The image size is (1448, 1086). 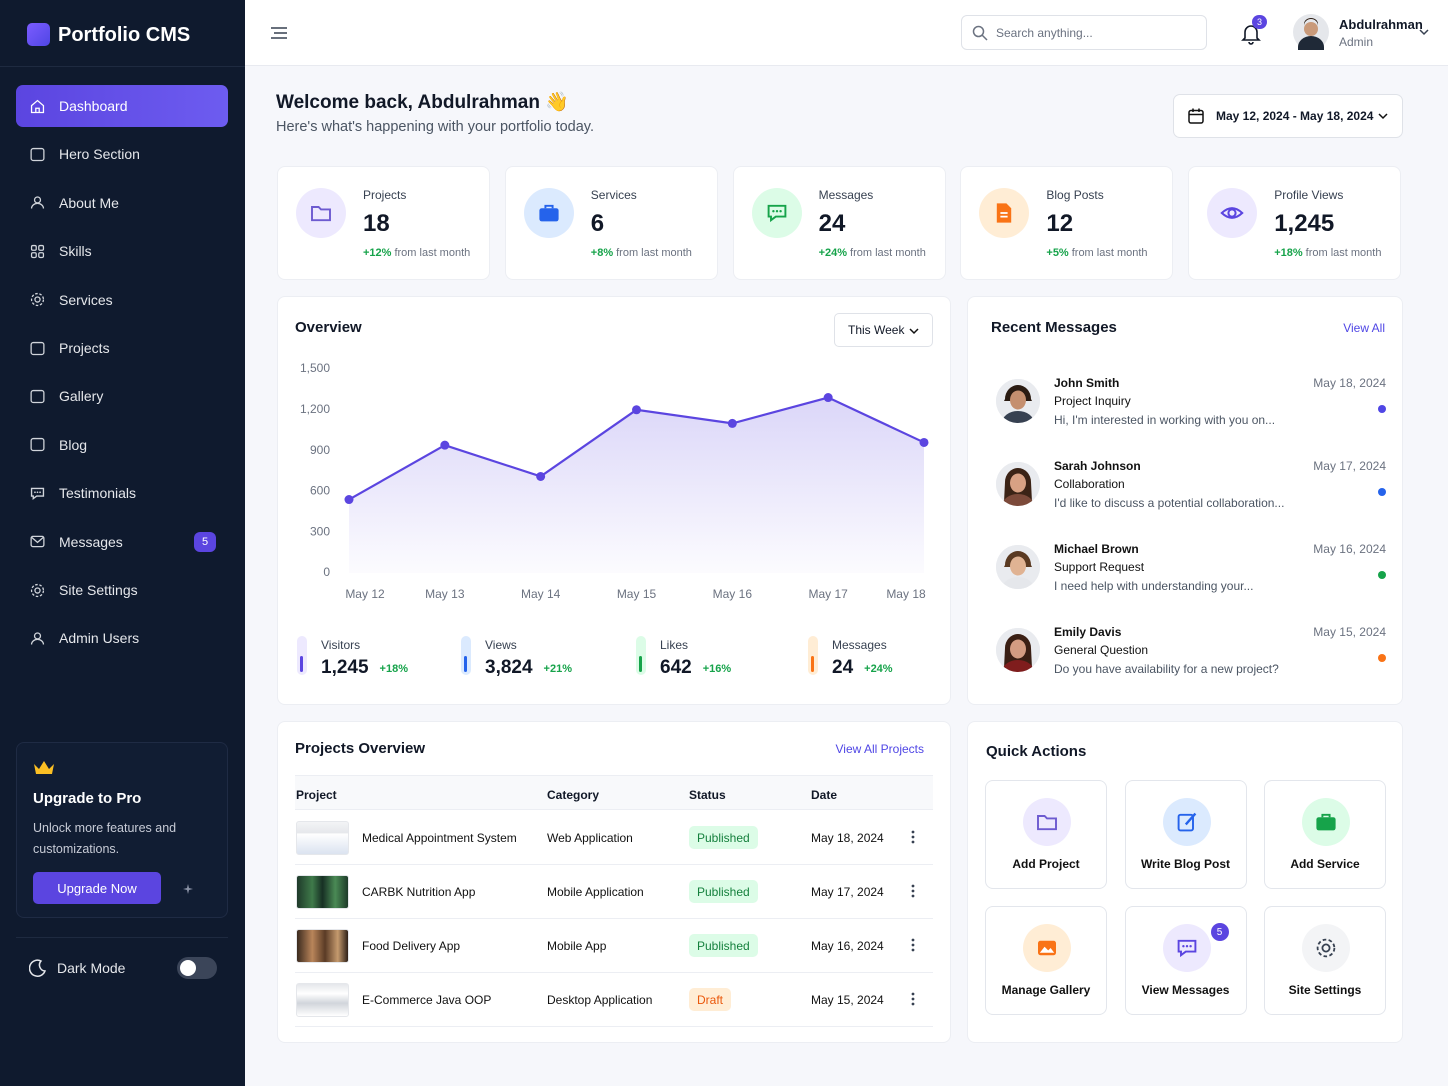 What do you see at coordinates (1046, 960) in the screenshot?
I see `quick-action: Manage Gallery` at bounding box center [1046, 960].